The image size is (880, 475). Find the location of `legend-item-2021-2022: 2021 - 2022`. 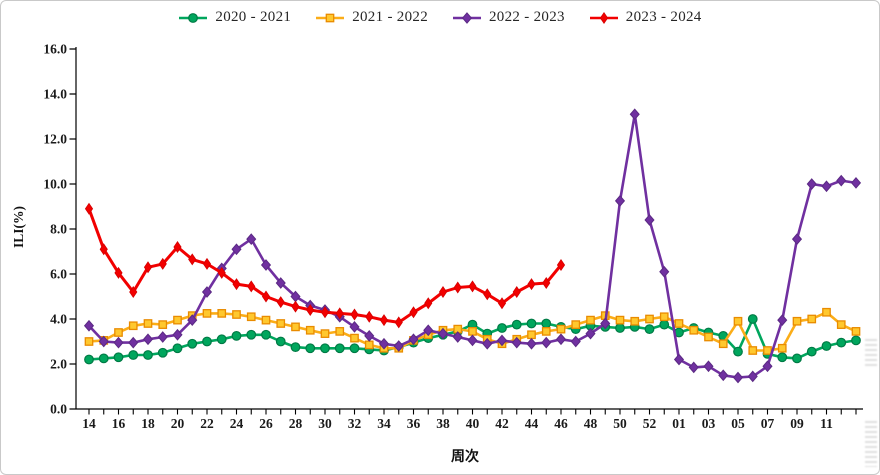

legend-item-2021-2022: 2021 - 2022 is located at coordinates (371, 17).